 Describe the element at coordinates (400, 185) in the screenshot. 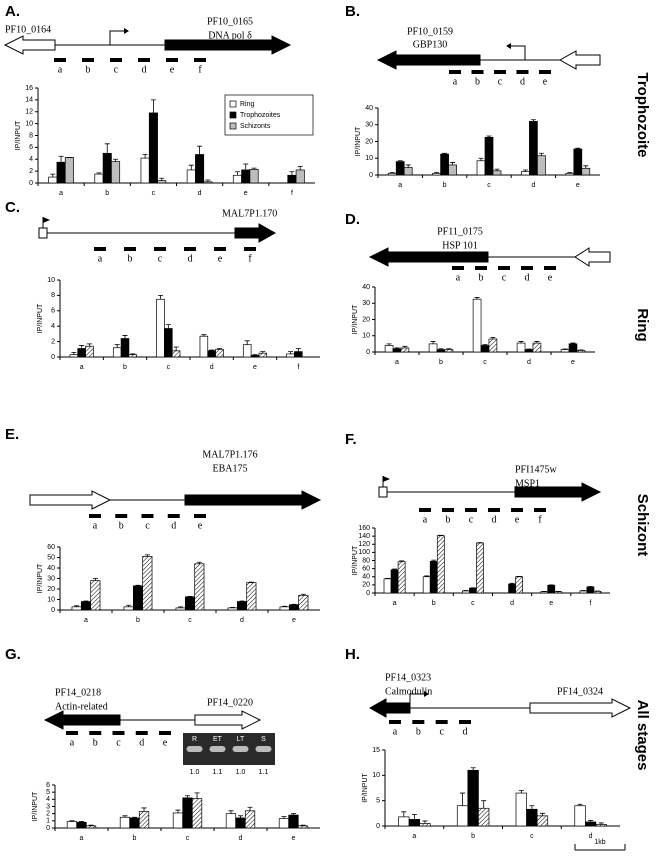

I see `x-tick-label: a` at that location.